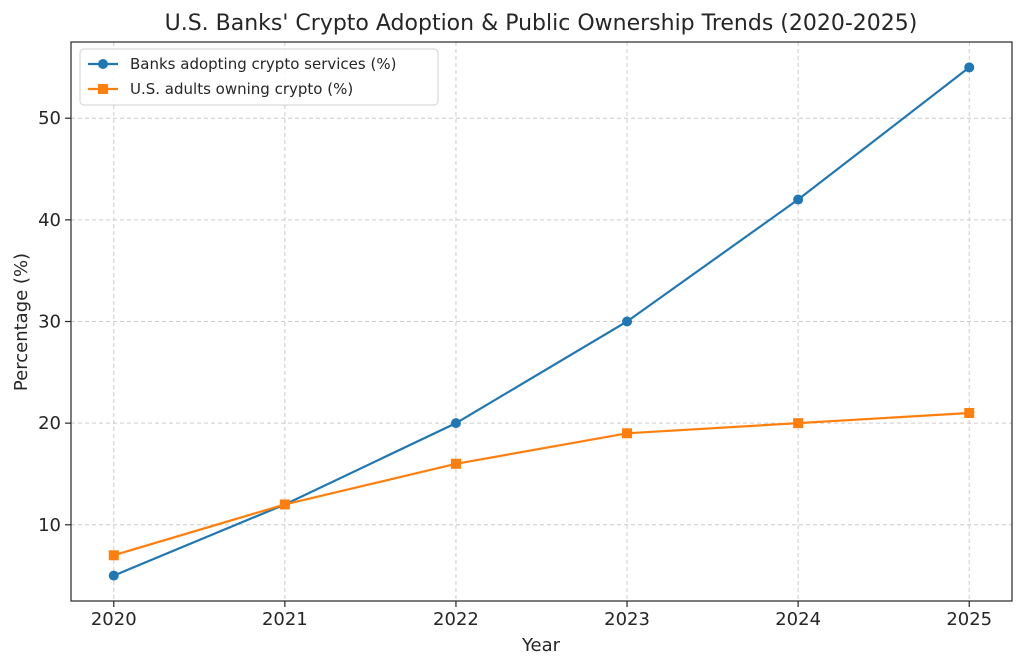 The width and height of the screenshot is (1024, 666). I want to click on y-tick-label: 40, so click(49, 220).